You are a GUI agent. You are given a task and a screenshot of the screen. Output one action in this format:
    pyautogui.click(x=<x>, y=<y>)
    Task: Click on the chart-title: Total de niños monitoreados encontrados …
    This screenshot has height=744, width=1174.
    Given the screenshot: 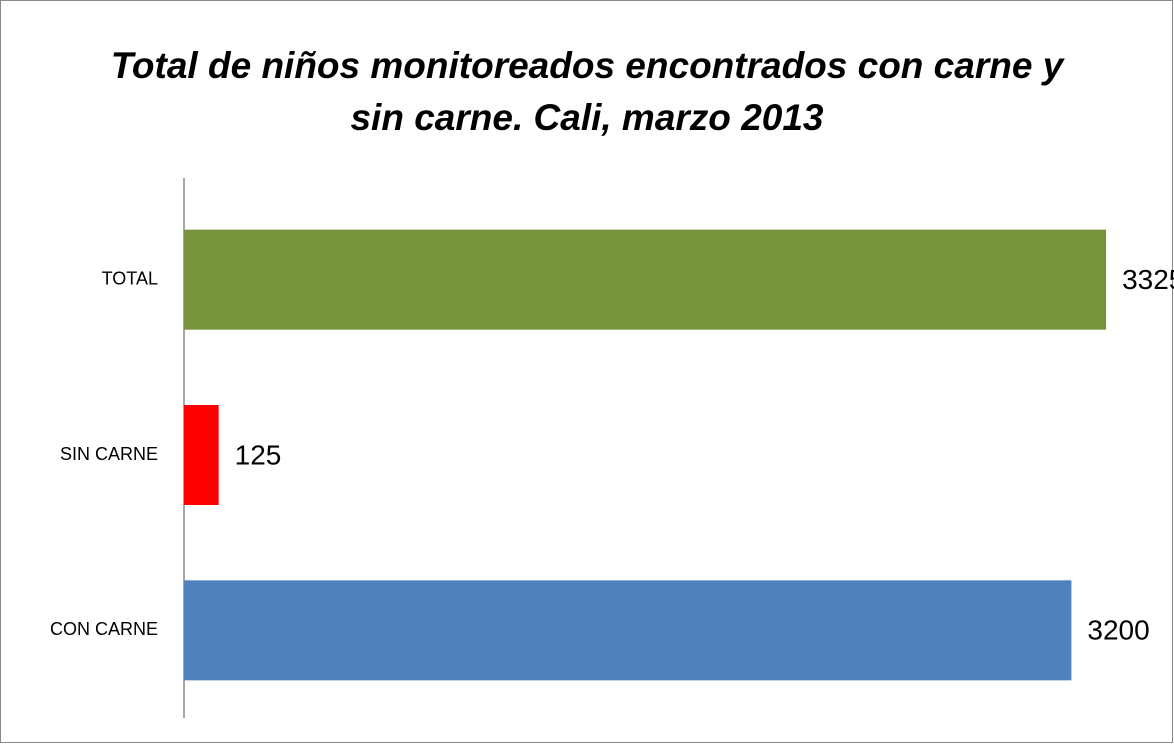 What is the action you would take?
    pyautogui.click(x=587, y=91)
    